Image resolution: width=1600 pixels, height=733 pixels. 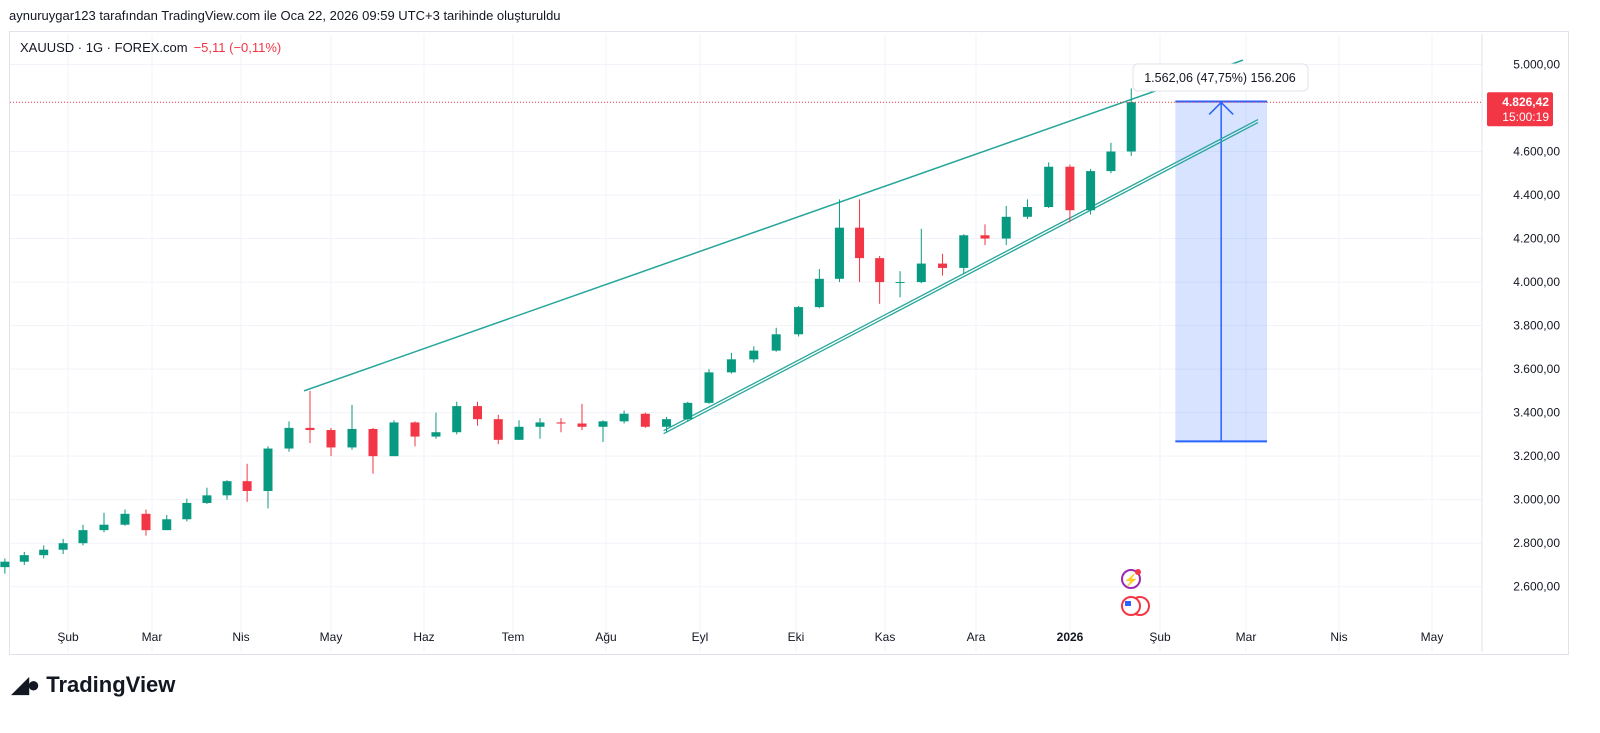 I want to click on y-tick-label: 4.400,00, so click(x=1536, y=195).